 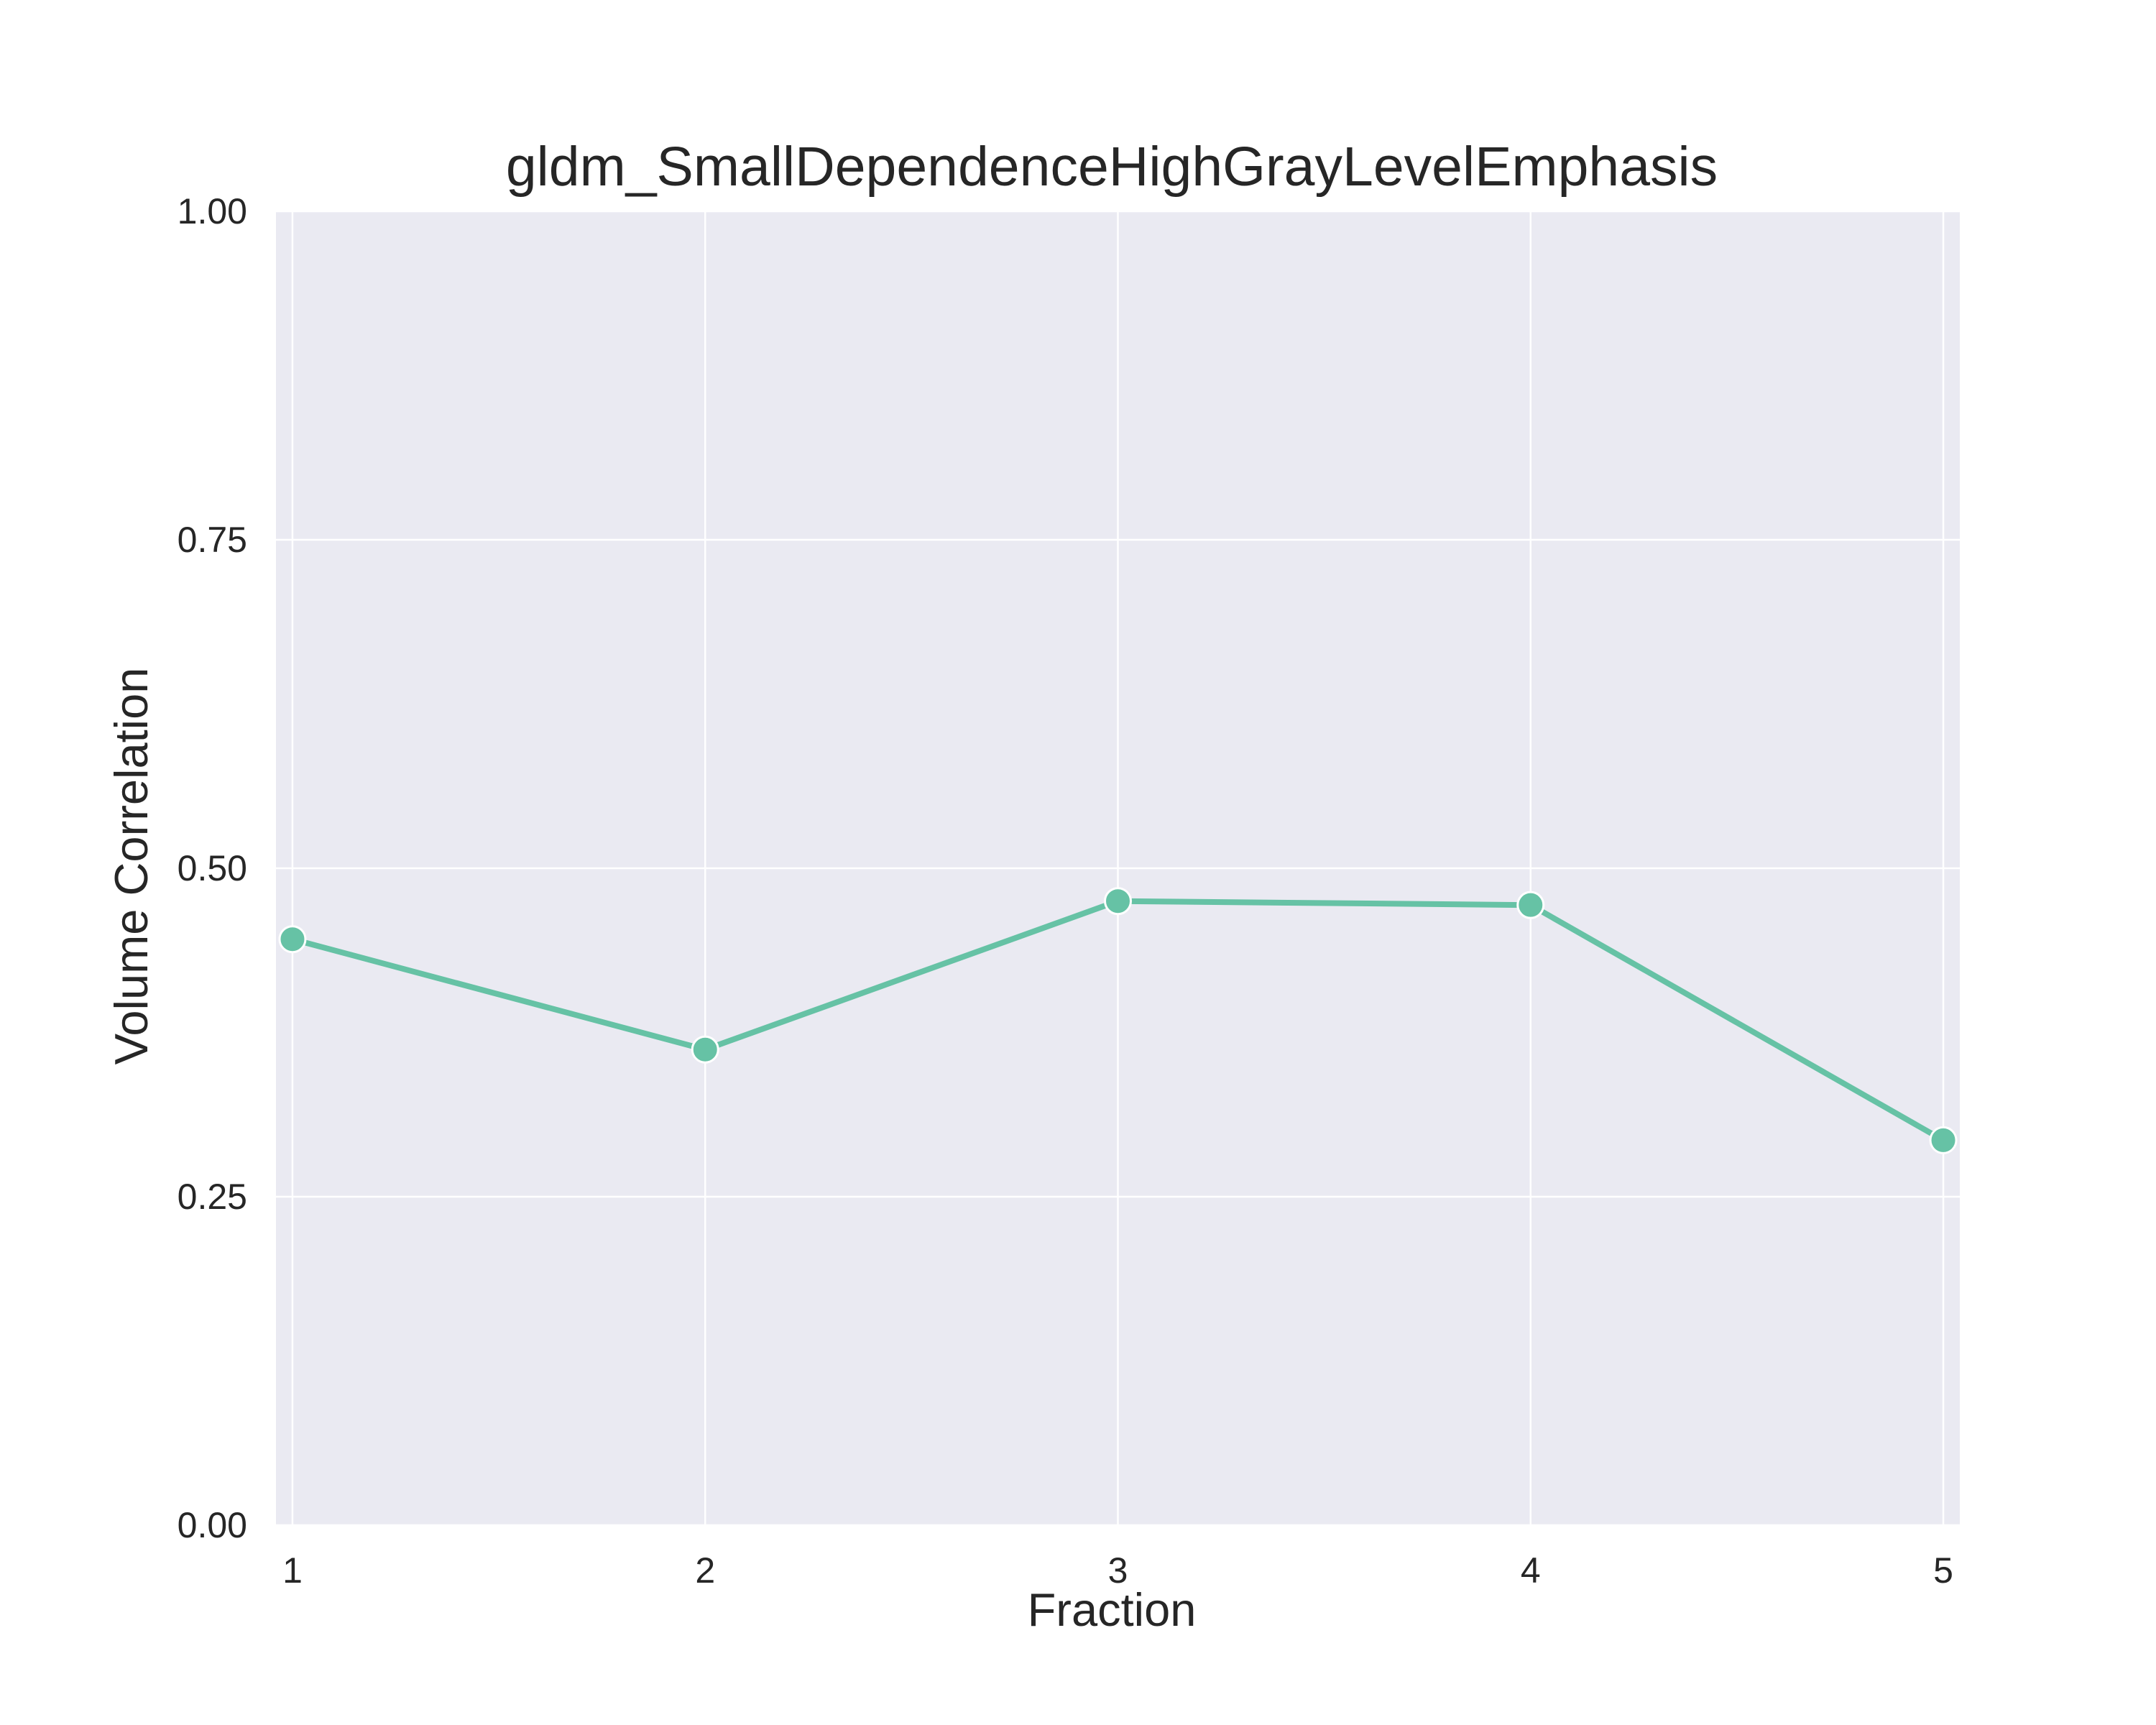 I want to click on y-tick-label: 0.25, so click(x=213, y=1197).